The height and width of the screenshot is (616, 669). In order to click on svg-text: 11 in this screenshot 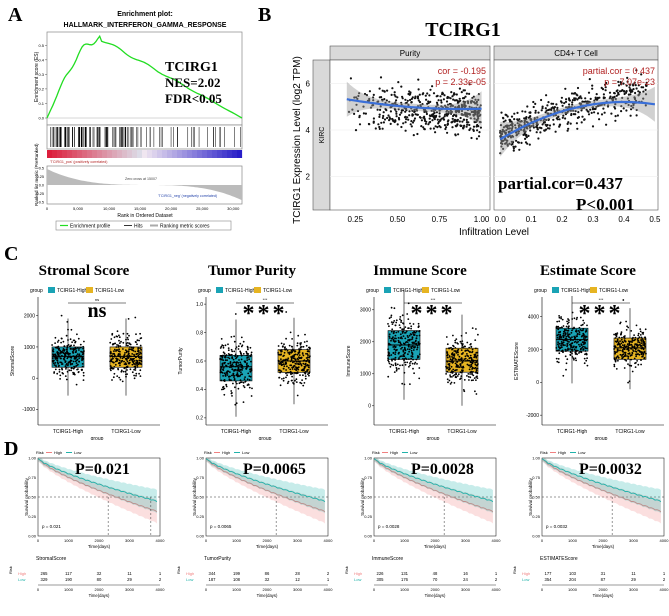, I will do `click(633, 573)`.